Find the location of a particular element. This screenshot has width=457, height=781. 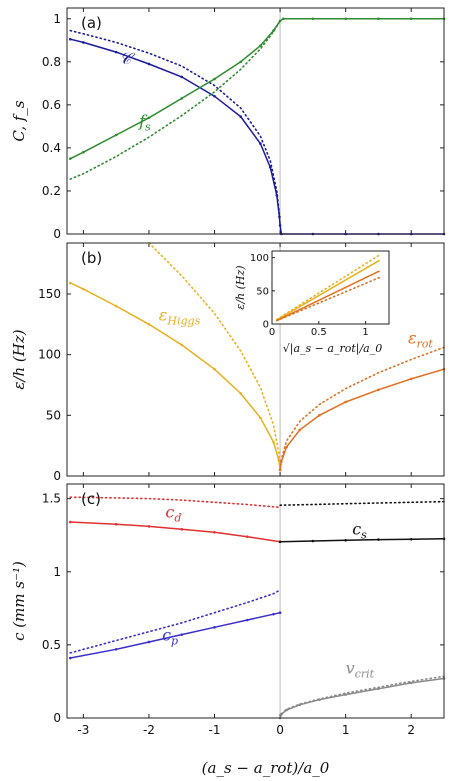

series-label: vcrit is located at coordinates (360, 669).